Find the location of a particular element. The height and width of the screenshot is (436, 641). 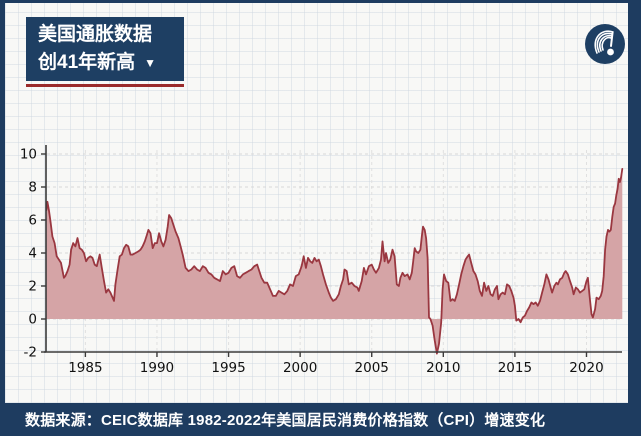

title-badge: 美国通胀数据 创41年新高 ▼ is located at coordinates (105, 49).